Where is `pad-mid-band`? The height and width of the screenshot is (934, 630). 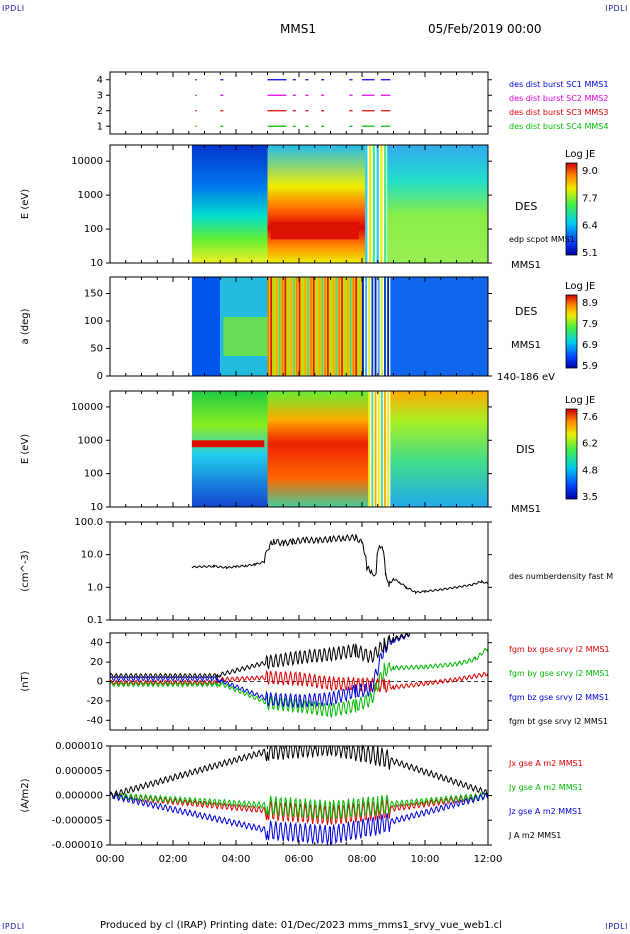
pad-mid-band is located at coordinates (245, 336).